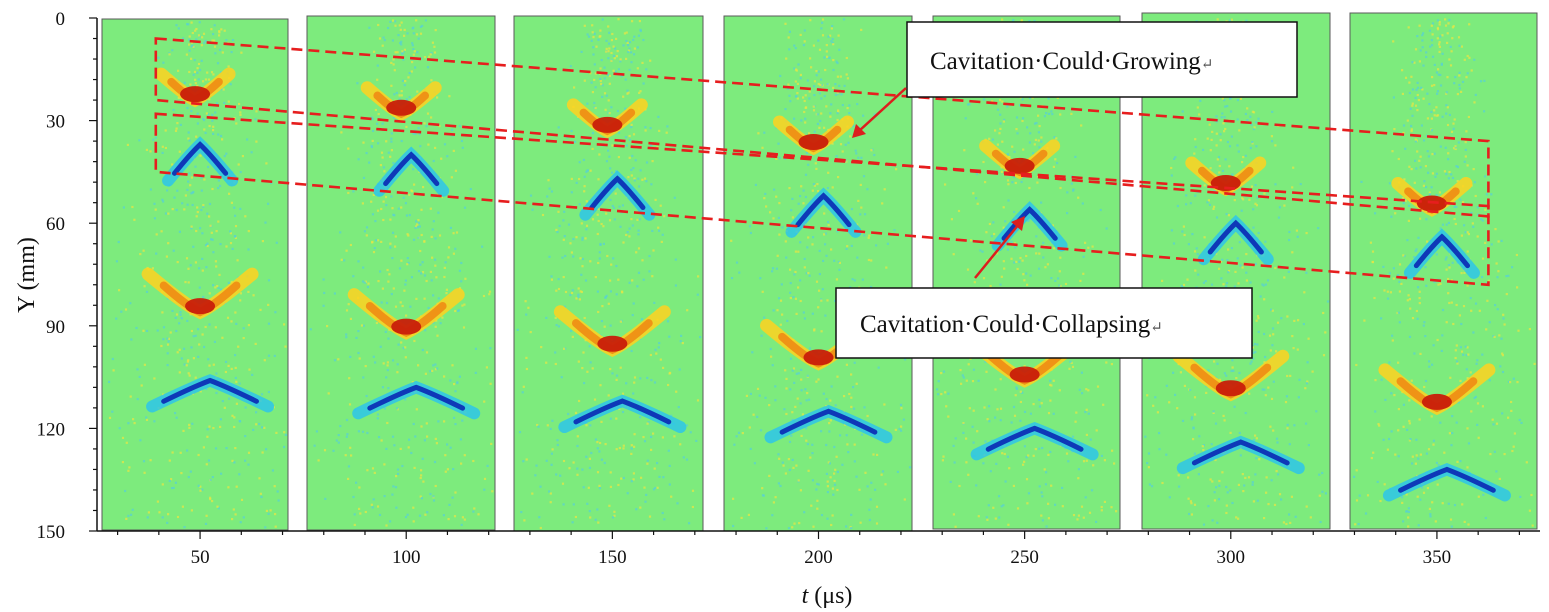 Image resolution: width=1549 pixels, height=612 pixels. What do you see at coordinates (999, 247) in the screenshot?
I see `arrow-collapsing` at bounding box center [999, 247].